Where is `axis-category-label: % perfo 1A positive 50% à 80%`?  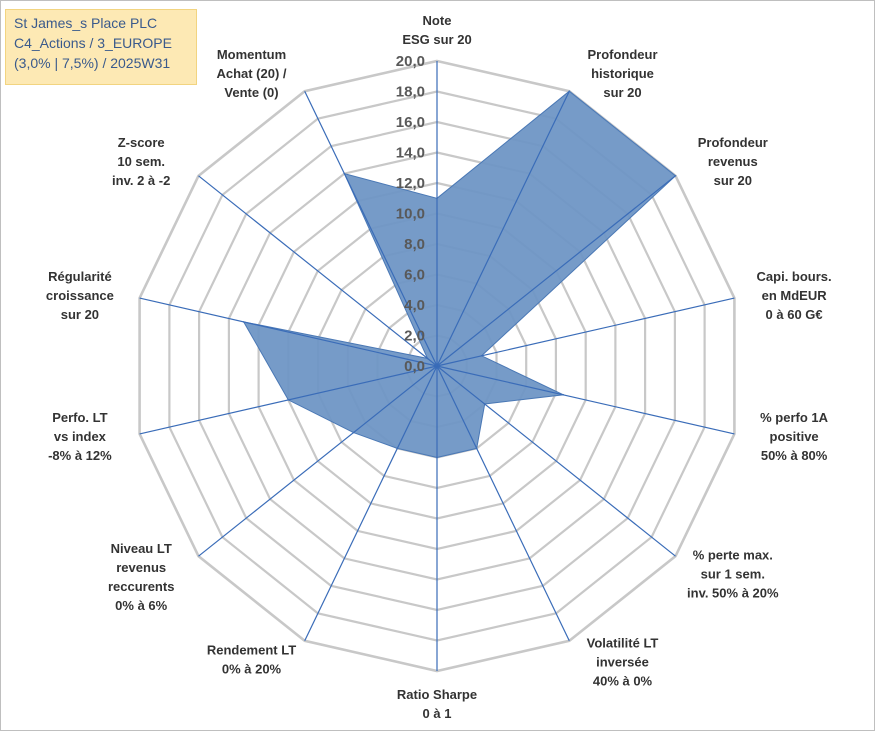
axis-category-label: % perfo 1A positive 50% à 80% is located at coordinates (794, 436).